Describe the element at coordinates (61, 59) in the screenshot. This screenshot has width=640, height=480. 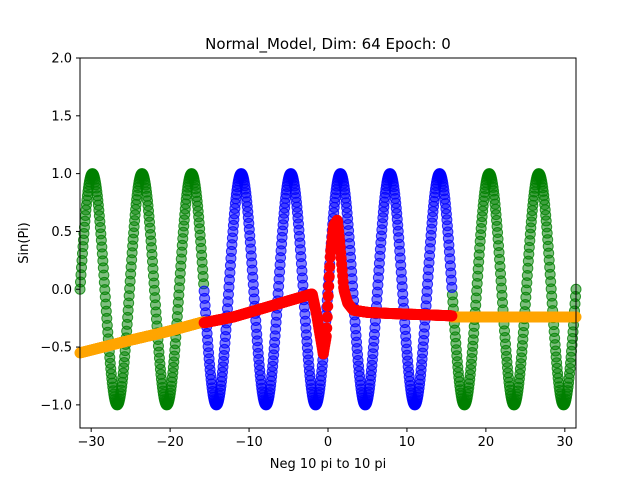
I see `y-tick-label: 2.0` at that location.